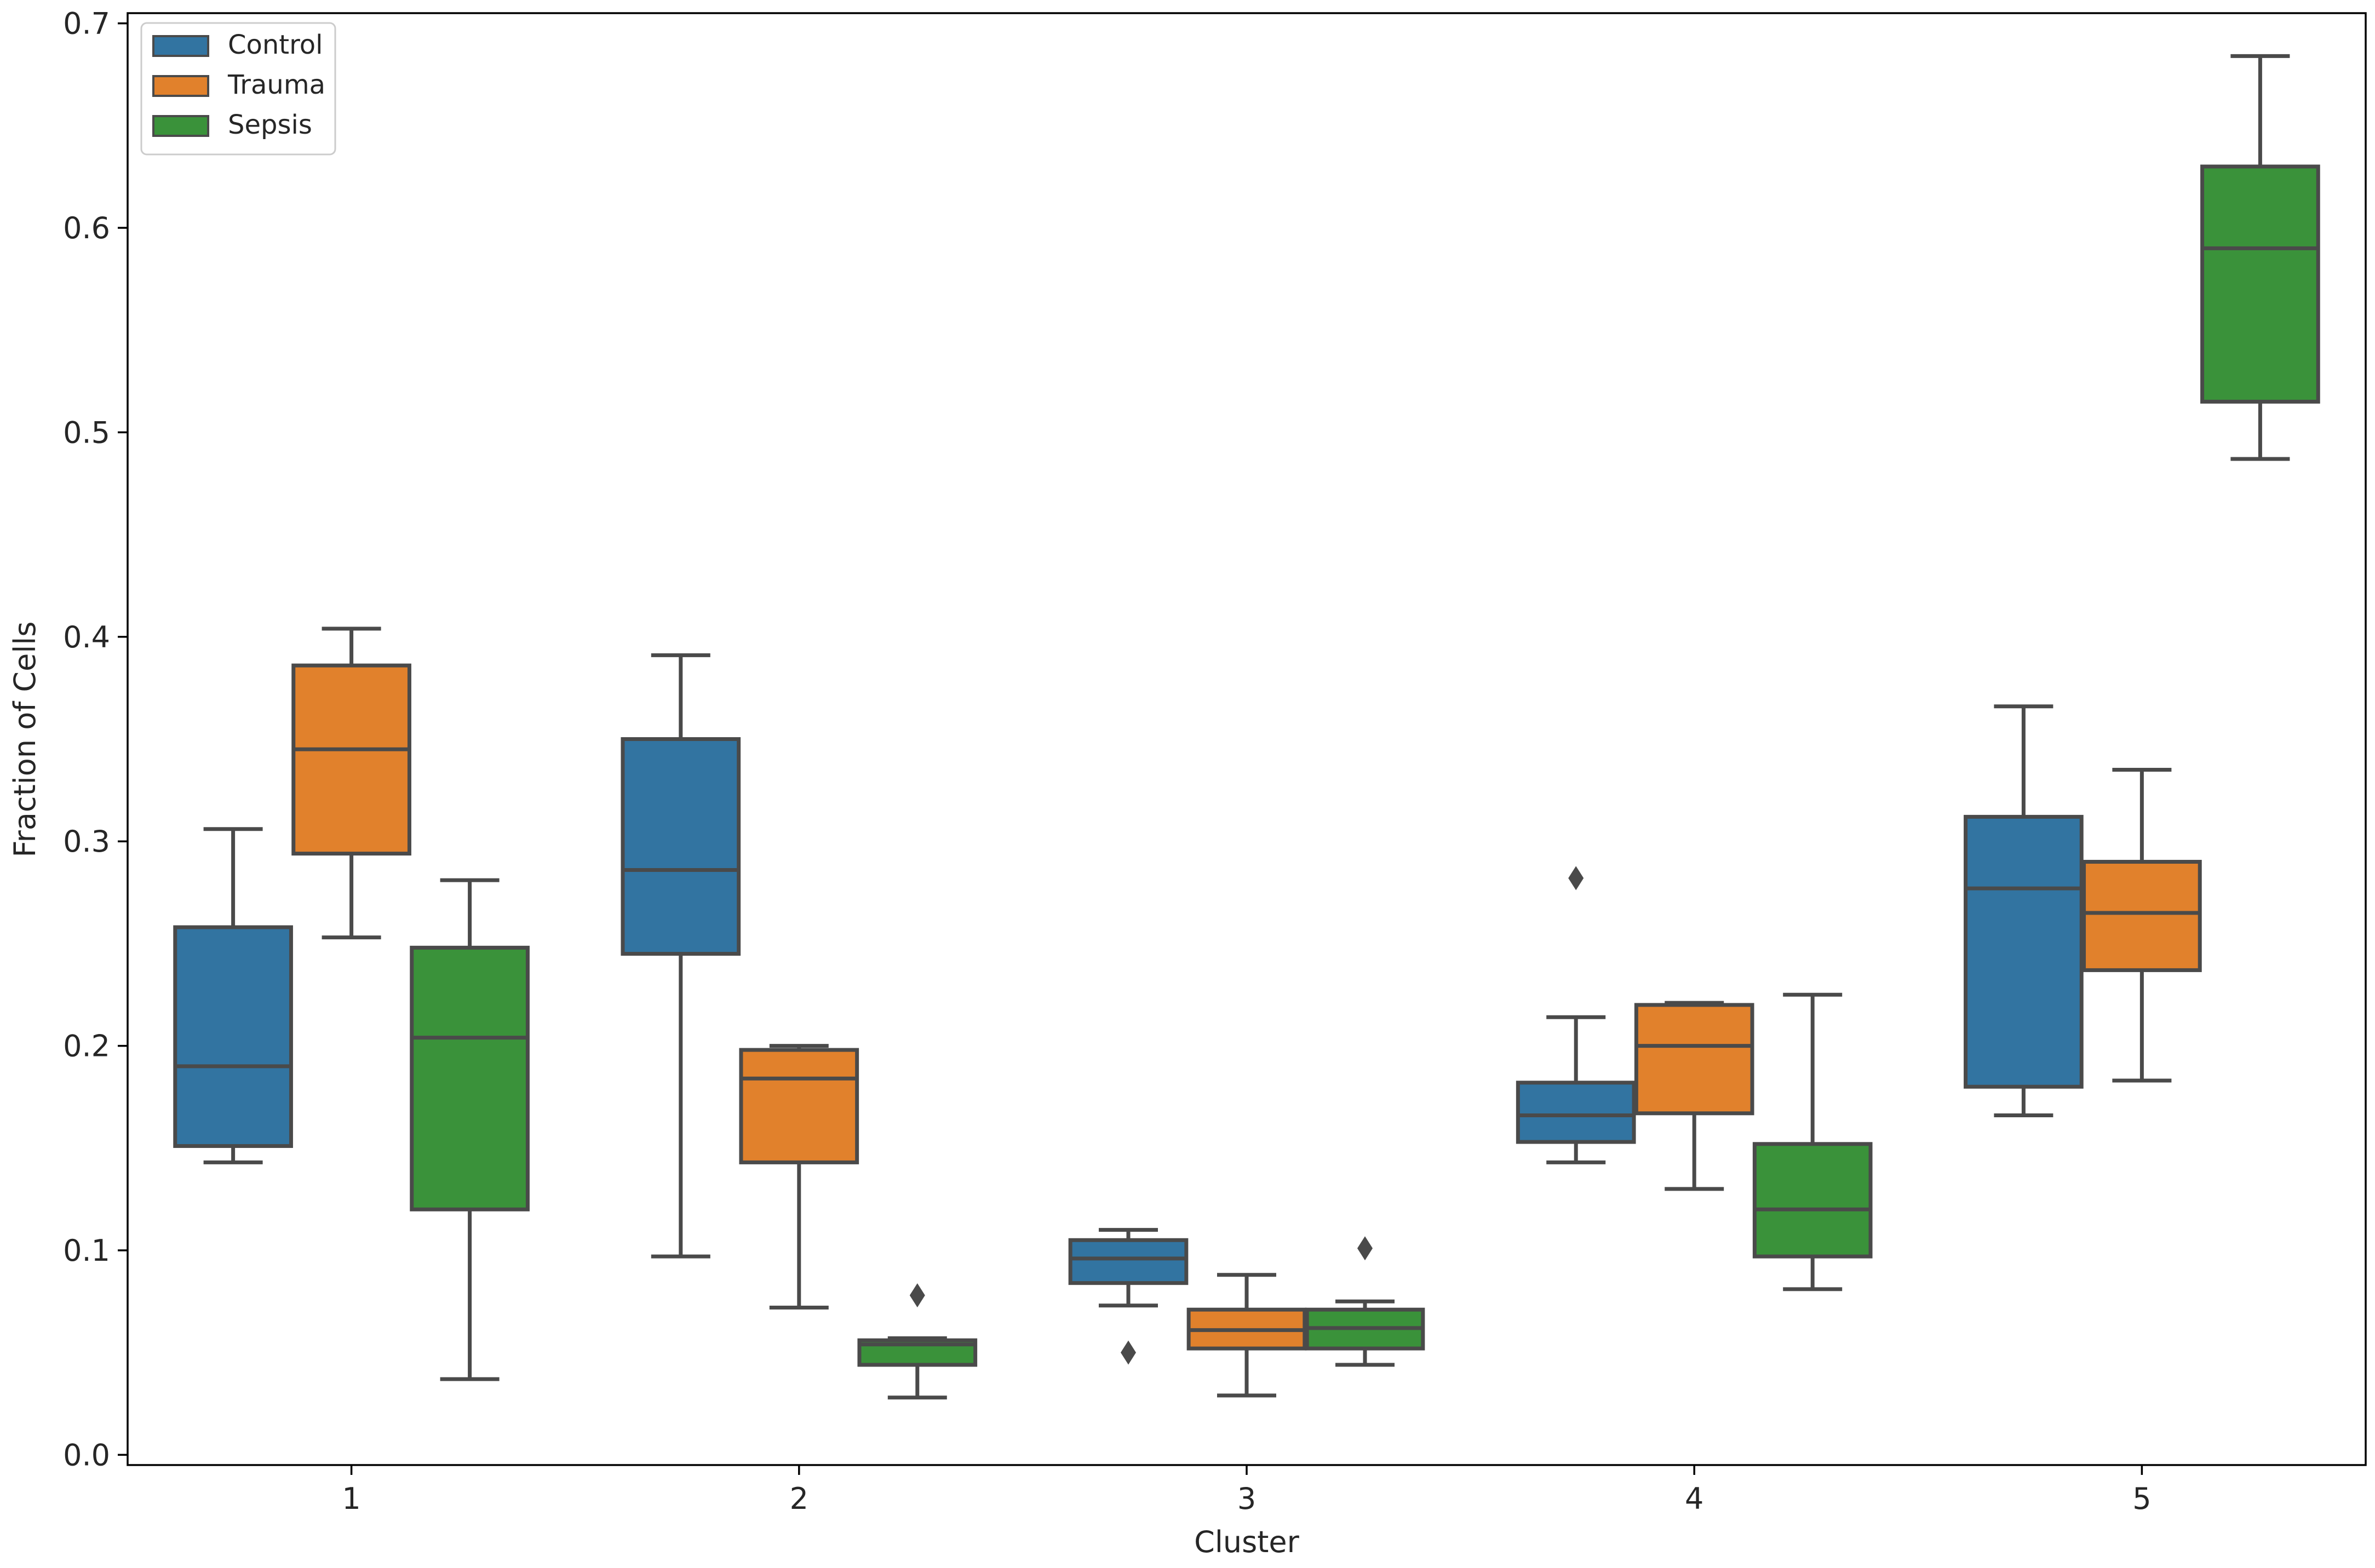 Image resolution: width=2375 pixels, height=1568 pixels. Describe the element at coordinates (2141, 1498) in the screenshot. I see `x-tick-label: 5` at that location.